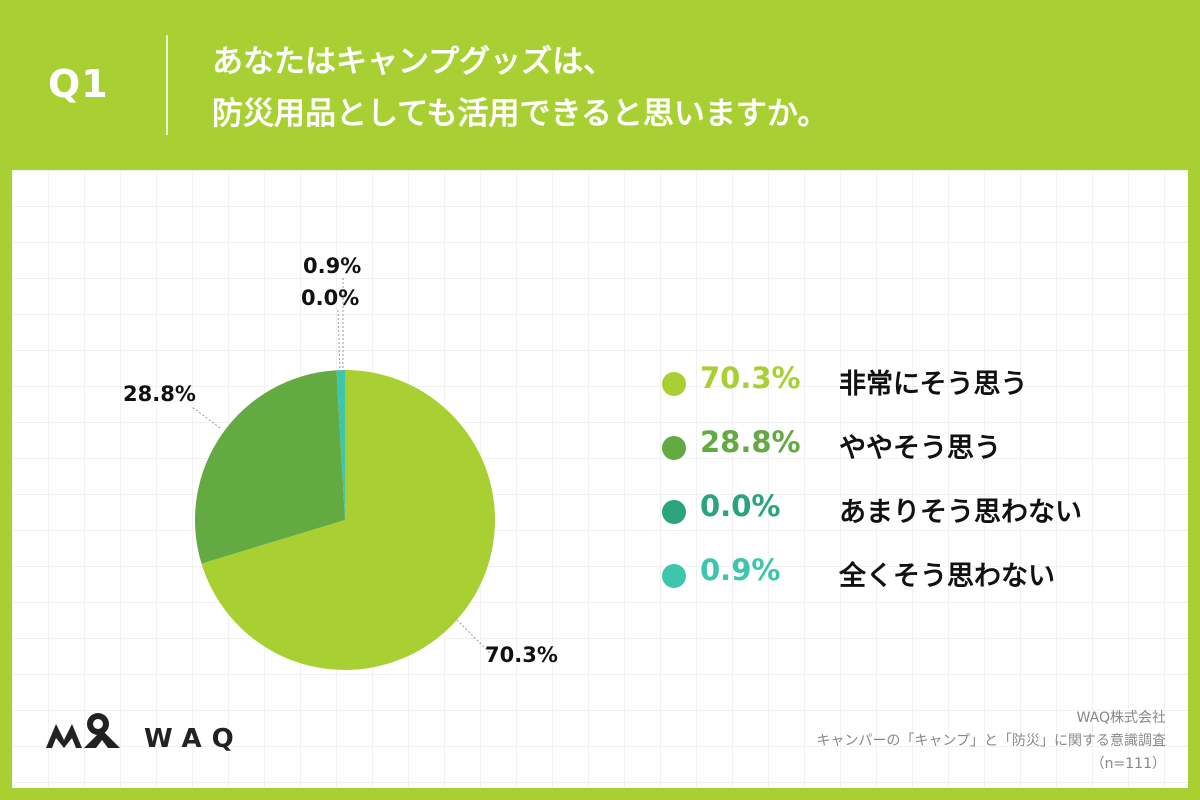  What do you see at coordinates (750, 442) in the screenshot?
I see `legend-percent: 28.8%` at bounding box center [750, 442].